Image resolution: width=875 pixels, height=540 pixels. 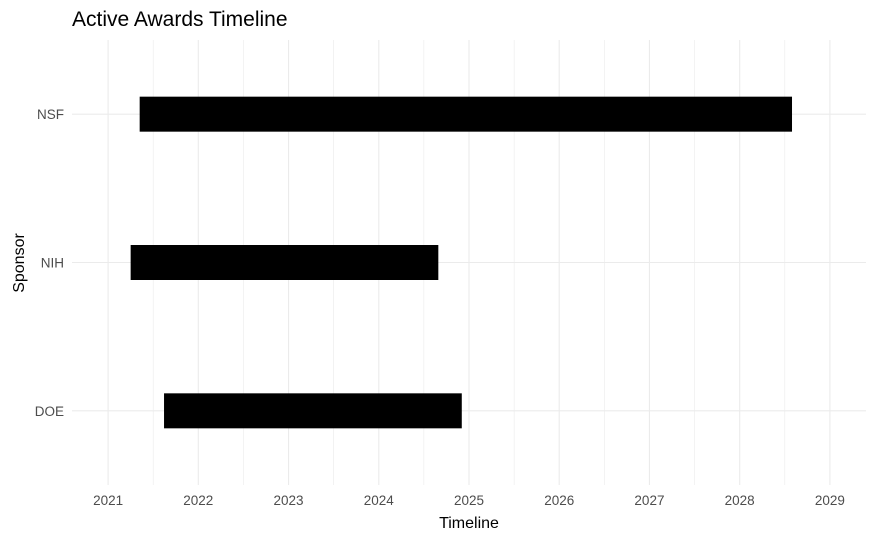 What do you see at coordinates (180, 19) in the screenshot?
I see `chart-title: Active Awards Timeline` at bounding box center [180, 19].